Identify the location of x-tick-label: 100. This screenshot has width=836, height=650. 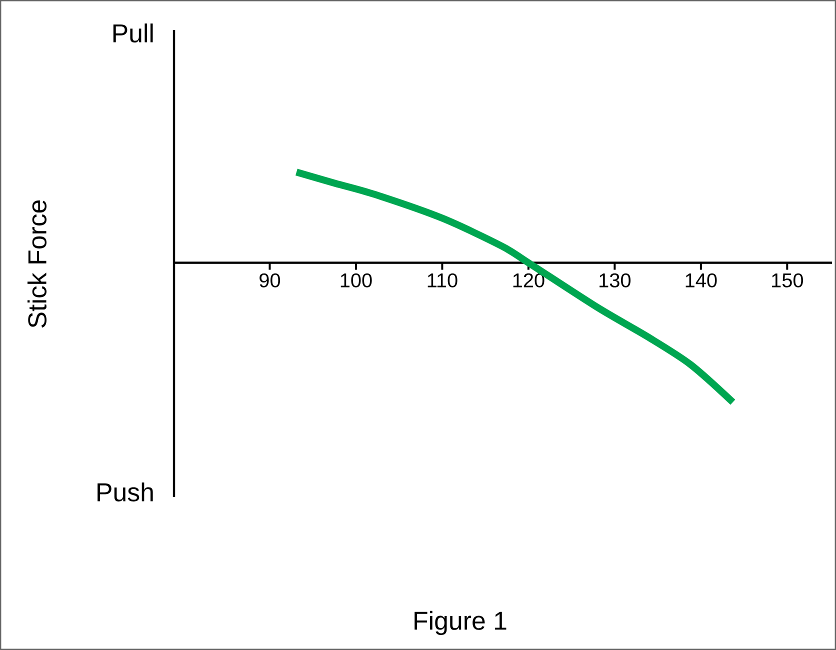
(356, 280).